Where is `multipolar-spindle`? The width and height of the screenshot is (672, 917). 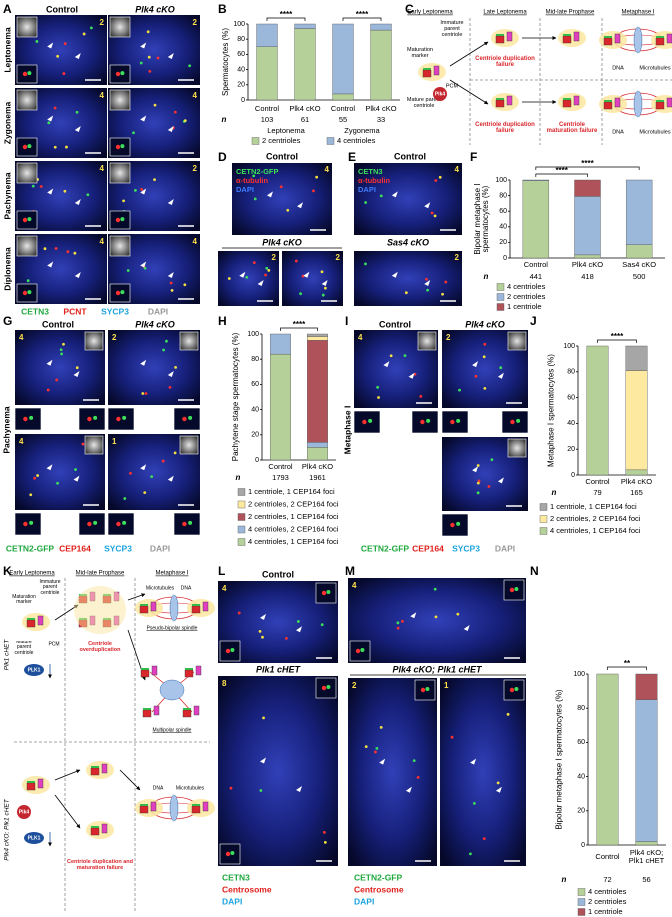 multipolar-spindle is located at coordinates (172, 692).